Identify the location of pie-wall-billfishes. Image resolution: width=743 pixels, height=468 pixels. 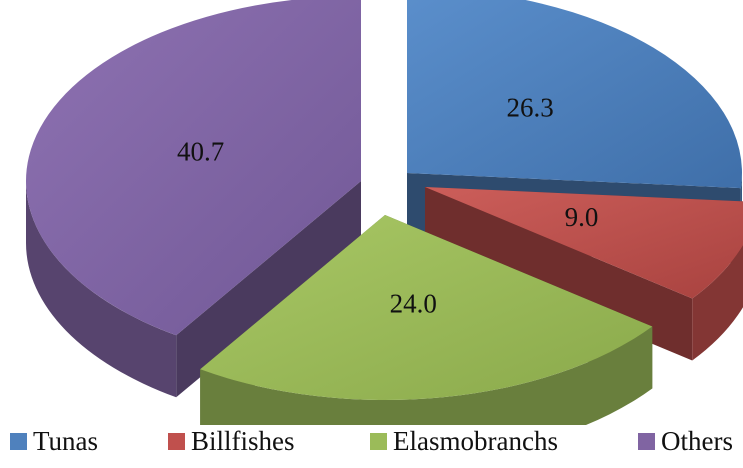
(717, 303).